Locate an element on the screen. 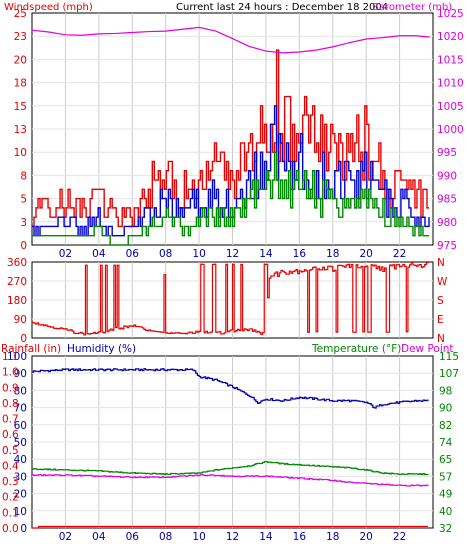 This screenshot has height=558, width=467. wind-y-tick: 13 is located at coordinates (20, 130).